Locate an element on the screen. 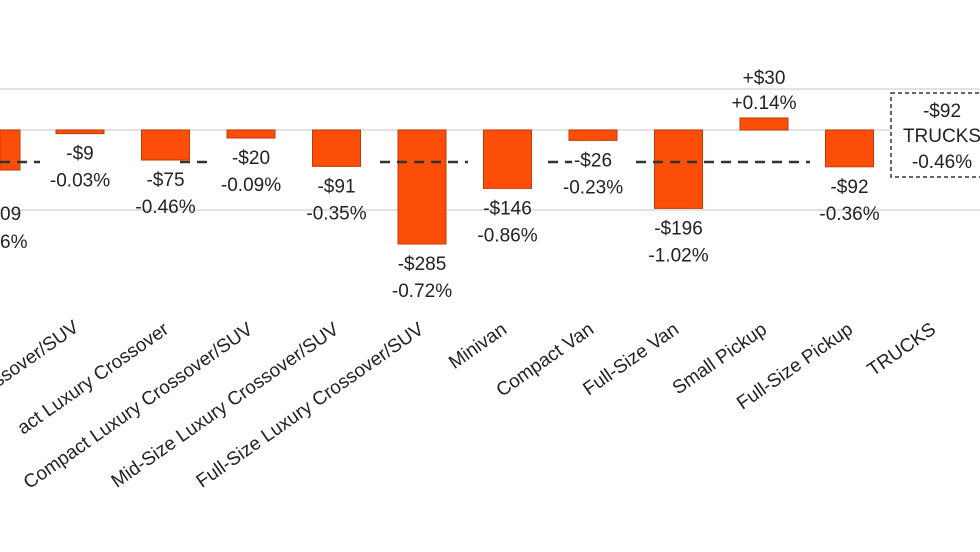 This screenshot has width=980, height=552. category-label-6: Compact Van is located at coordinates (545, 360).